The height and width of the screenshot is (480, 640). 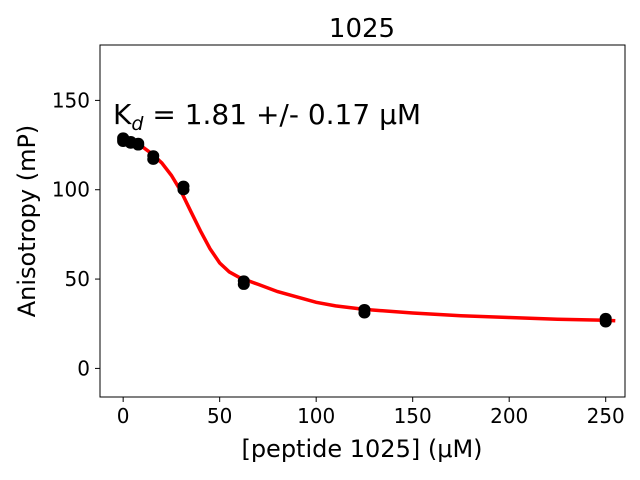 I want to click on y-axis-ticks: 0 50 100 150, so click(x=76, y=234).